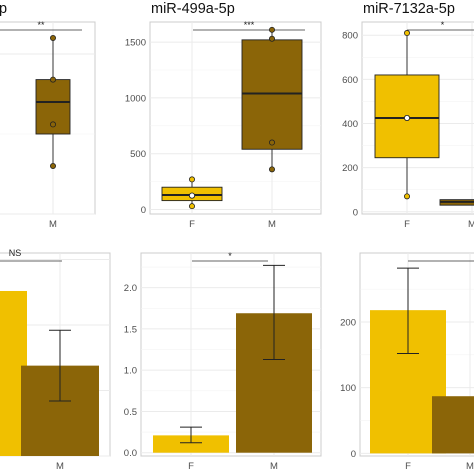 This screenshot has width=474, height=474. I want to click on y-tick-label: 500, so click(138, 154).